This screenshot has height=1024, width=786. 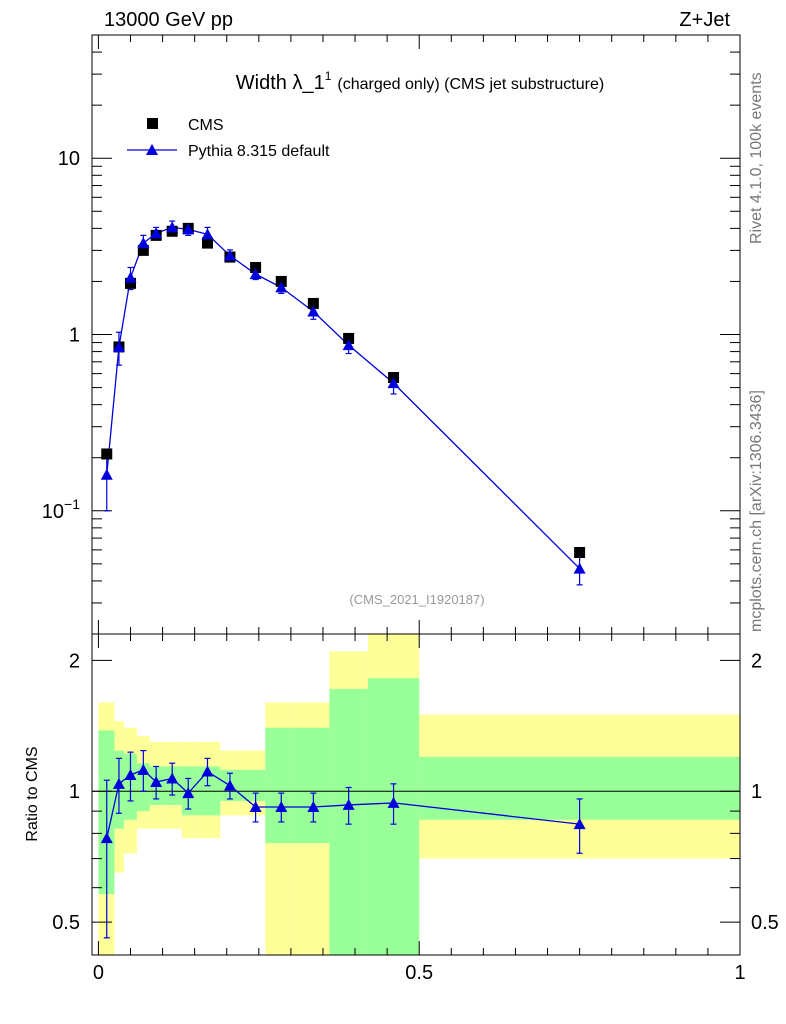 I want to click on lower-y-tick-label: 0.5, so click(x=66, y=923).